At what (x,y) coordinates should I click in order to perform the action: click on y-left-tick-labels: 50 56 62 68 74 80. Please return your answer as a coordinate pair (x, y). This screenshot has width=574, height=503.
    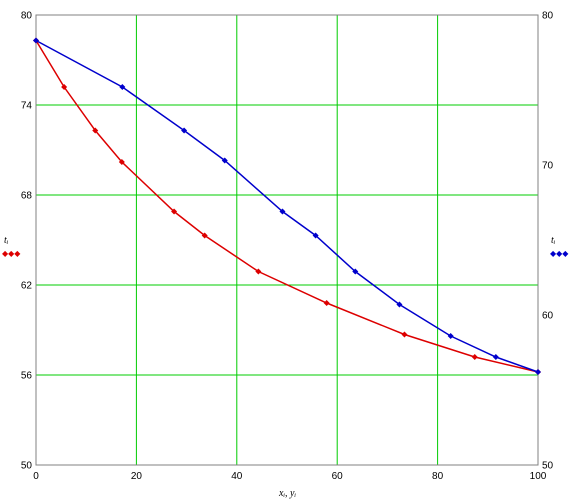
    Looking at the image, I should click on (27, 241).